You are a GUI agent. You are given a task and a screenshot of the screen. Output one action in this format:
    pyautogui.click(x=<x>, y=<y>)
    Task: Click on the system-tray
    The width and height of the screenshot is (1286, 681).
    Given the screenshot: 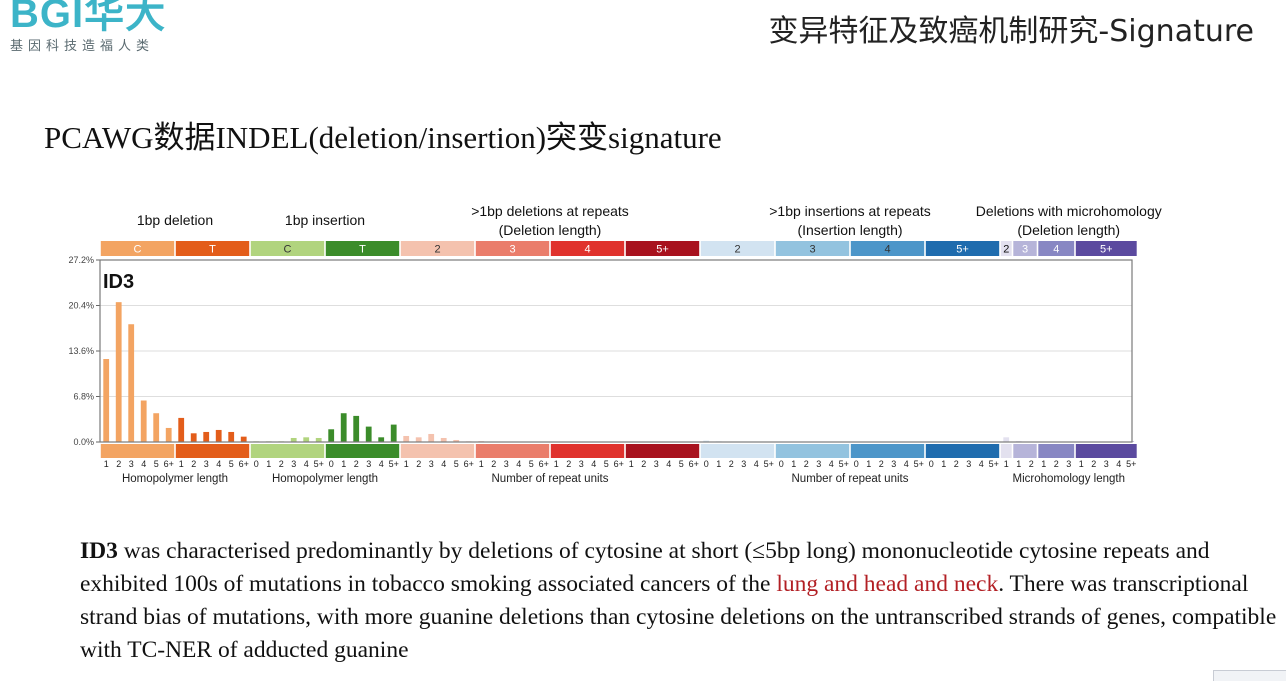 What is the action you would take?
    pyautogui.click(x=1249, y=675)
    